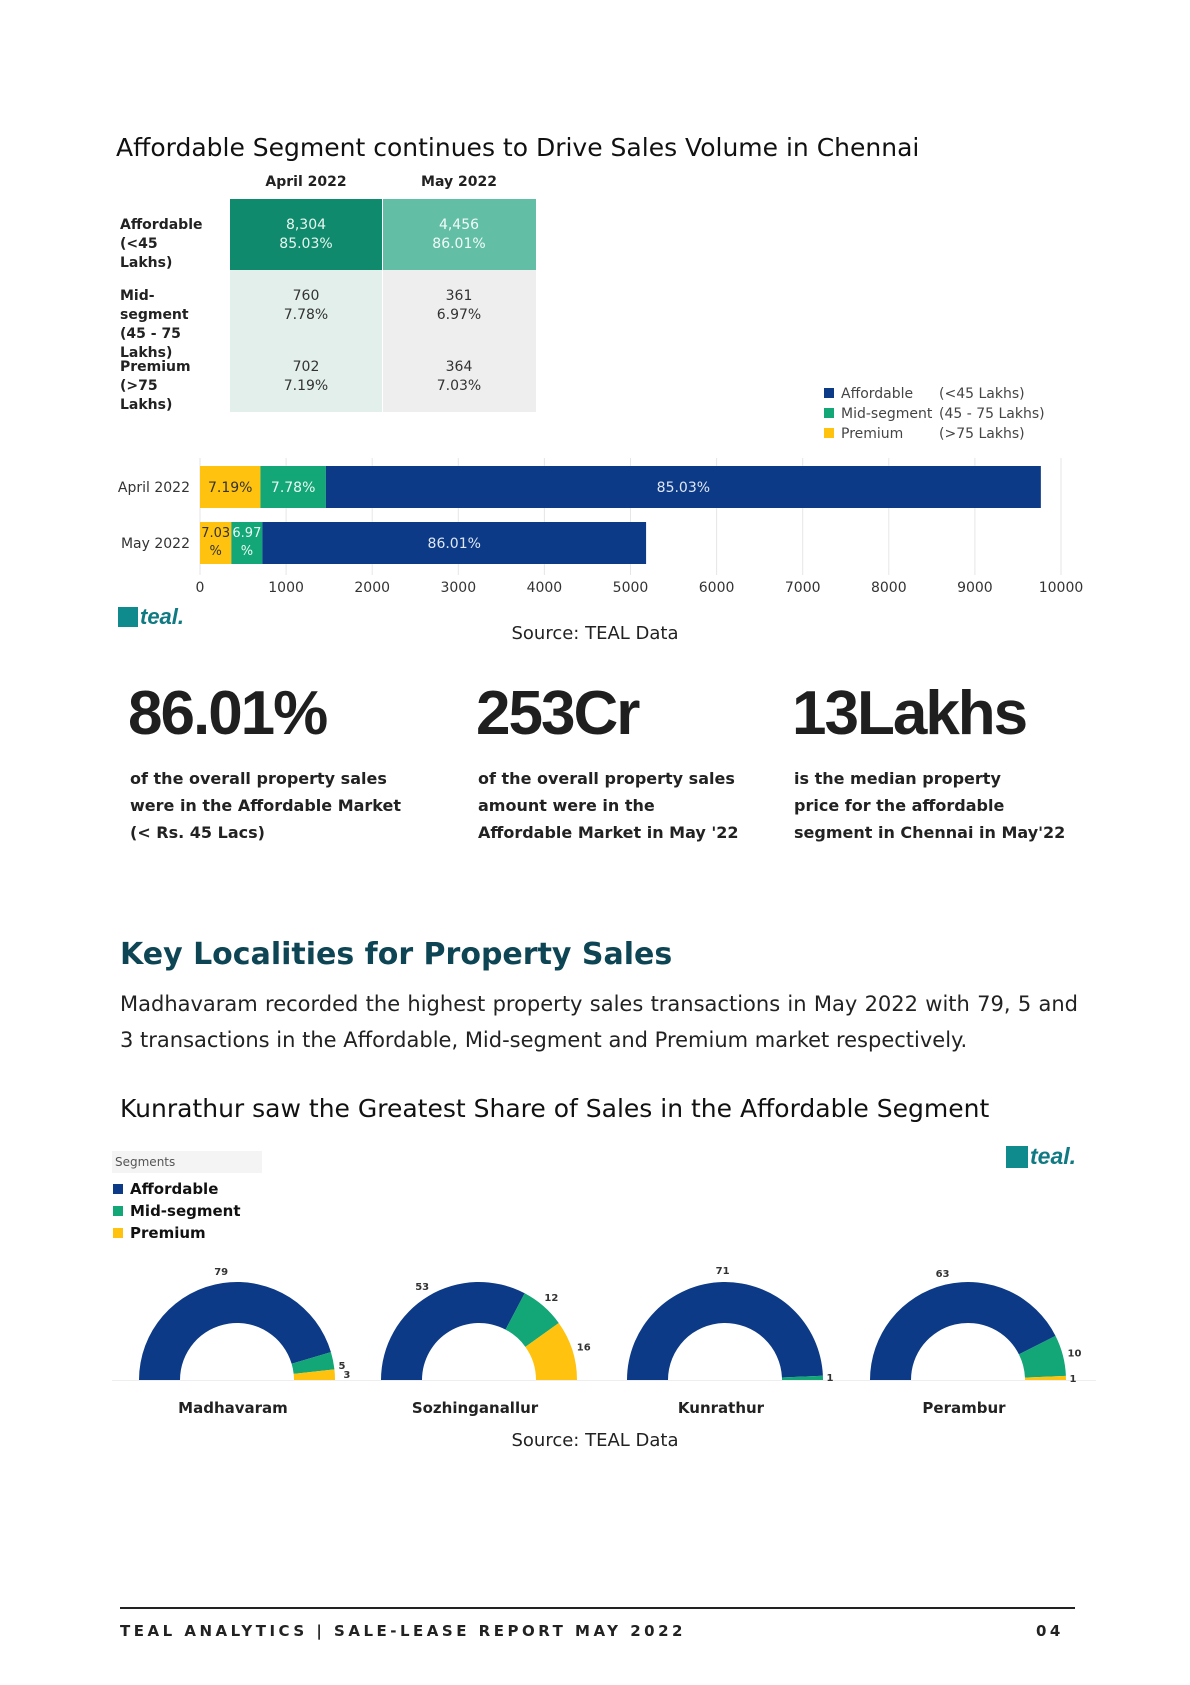 The image size is (1190, 1685). I want to click on table-column-header: April 2022, so click(306, 182).